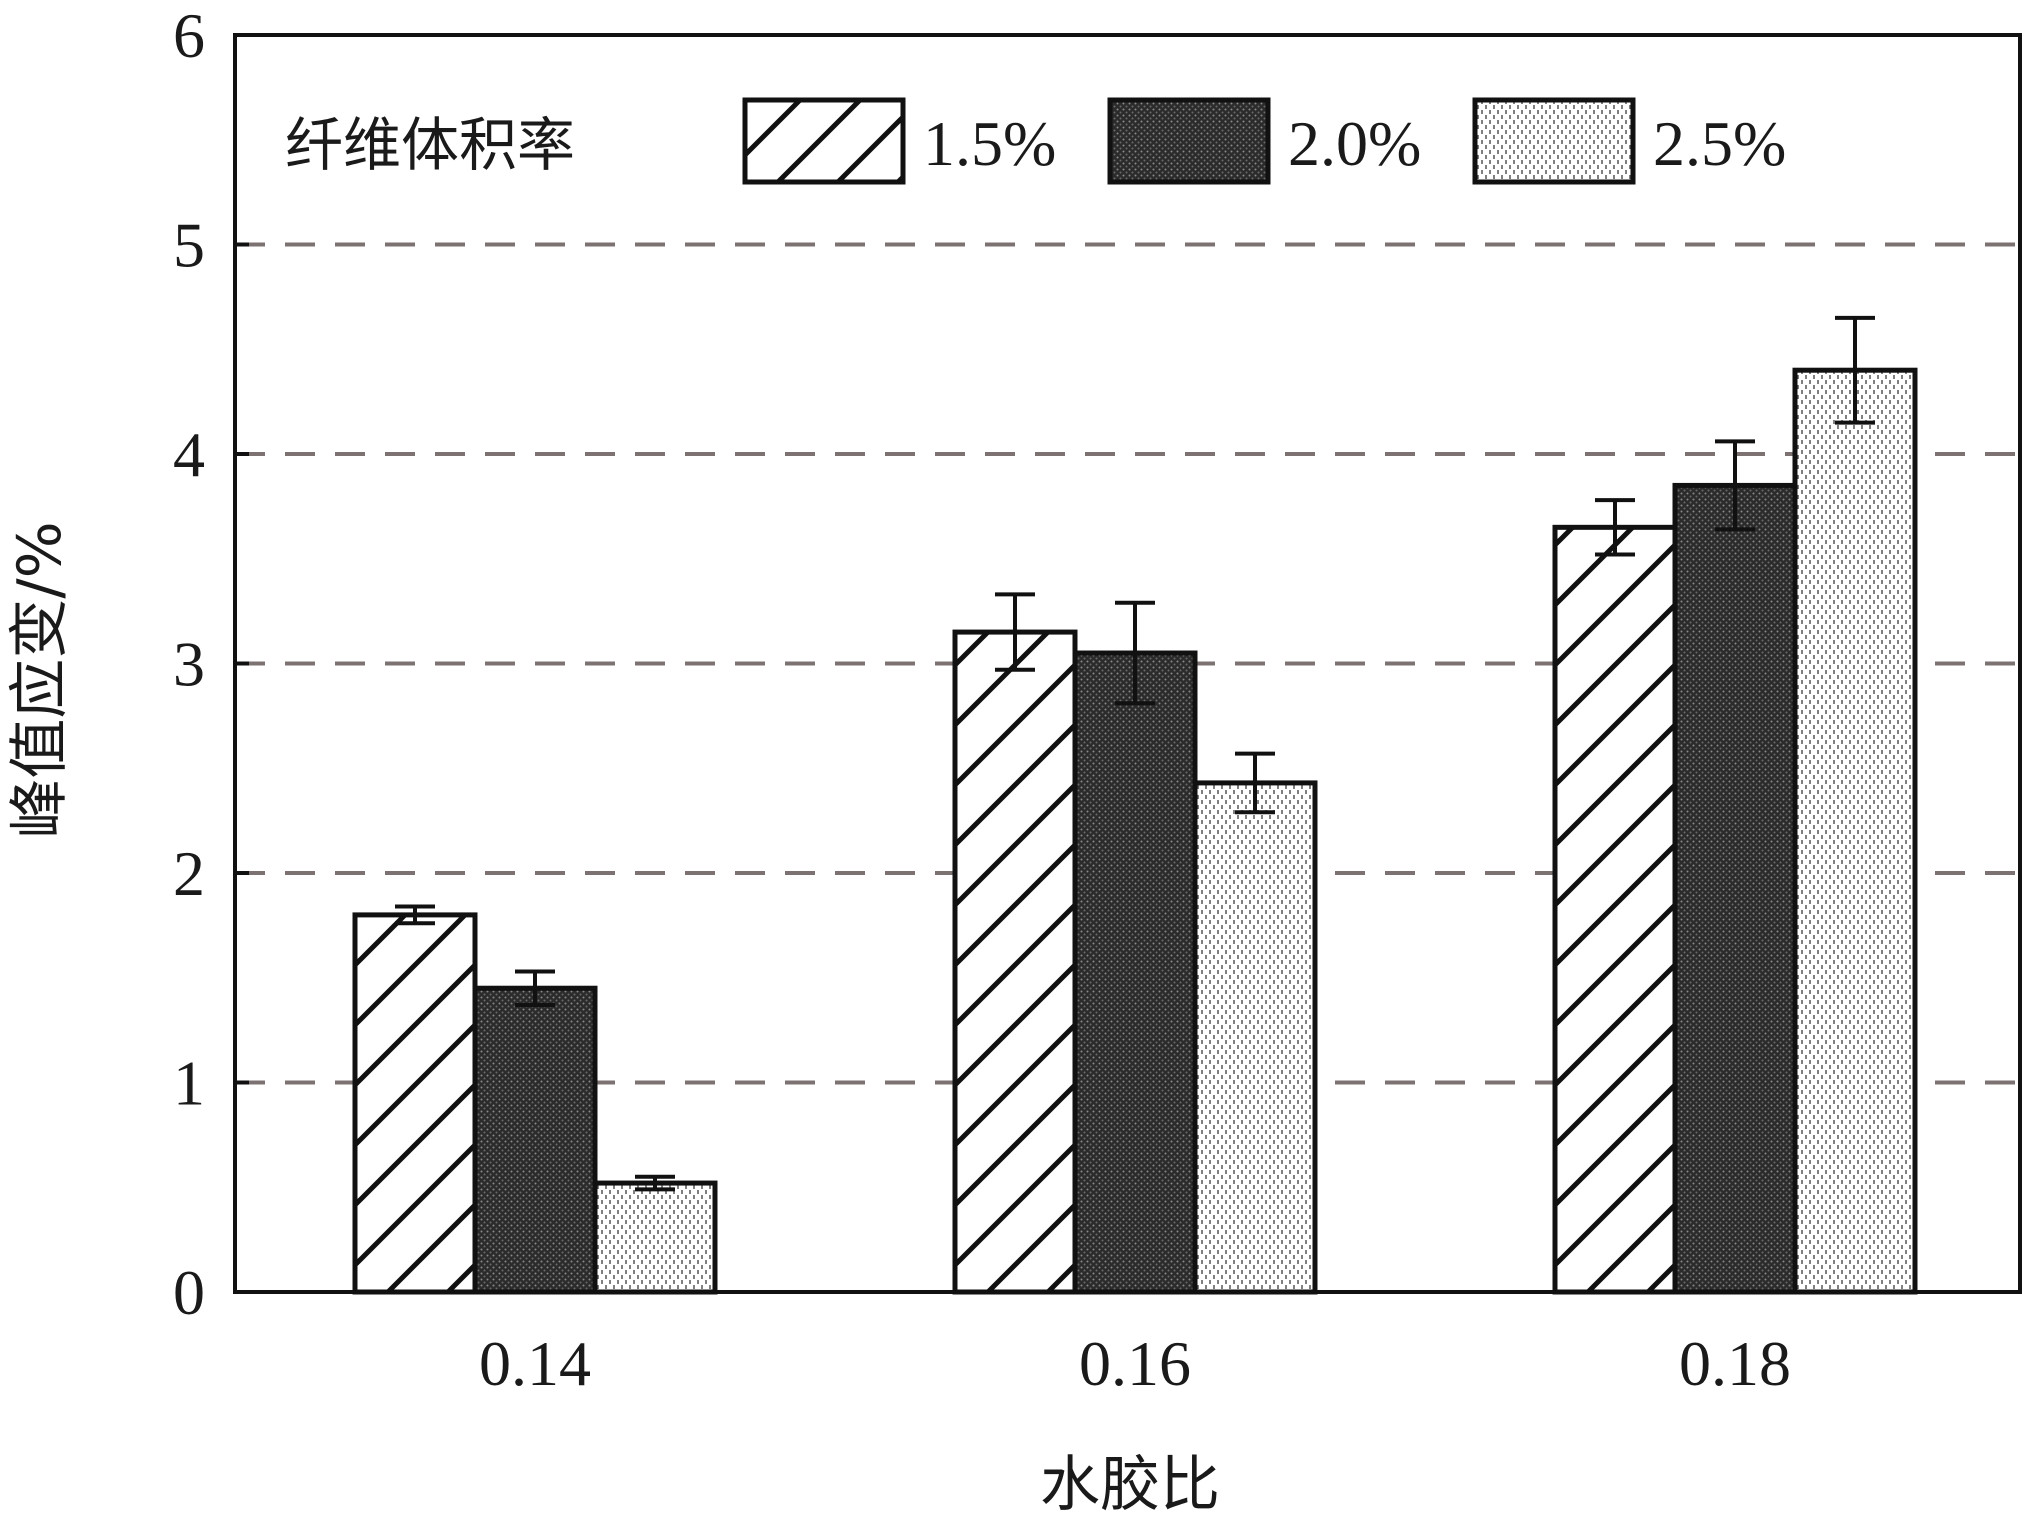  I want to click on legend-title: 纤维体积率, so click(430, 145).